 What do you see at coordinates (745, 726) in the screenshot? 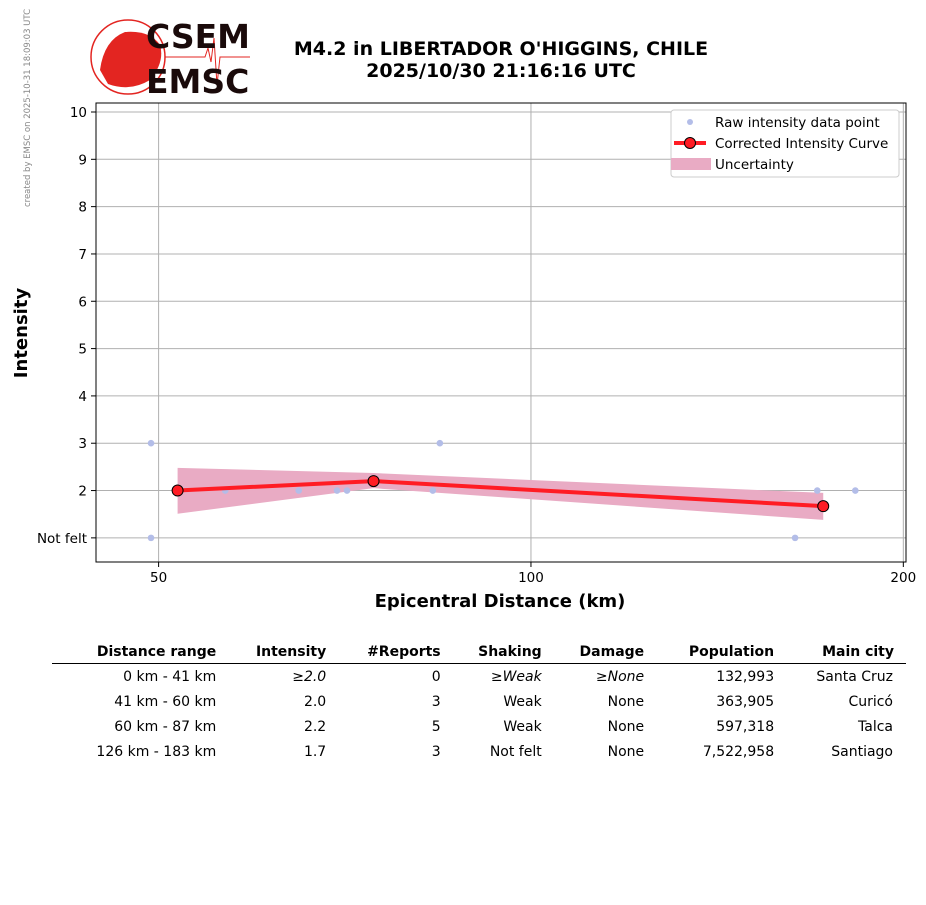
I see `table-cell: 597,318` at bounding box center [745, 726].